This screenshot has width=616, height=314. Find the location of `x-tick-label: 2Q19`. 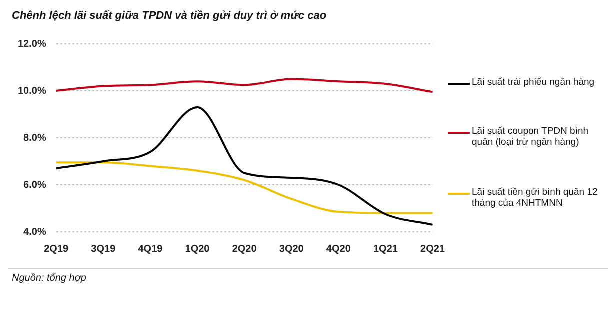

x-tick-label: 2Q19 is located at coordinates (57, 249).